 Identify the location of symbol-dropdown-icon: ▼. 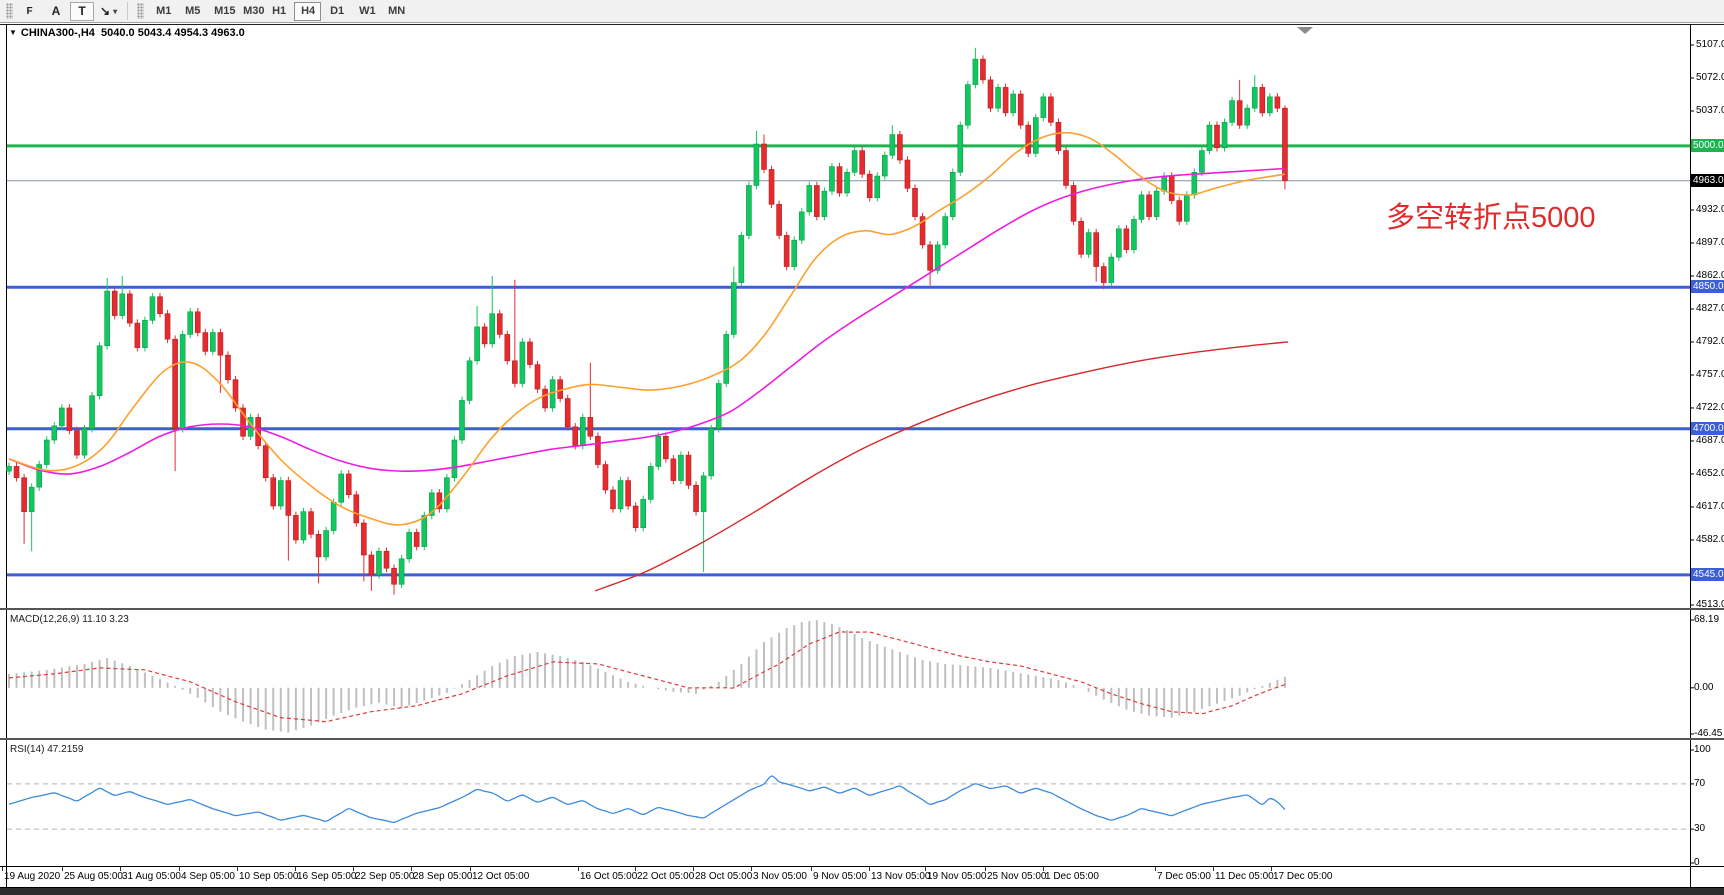
(13, 32).